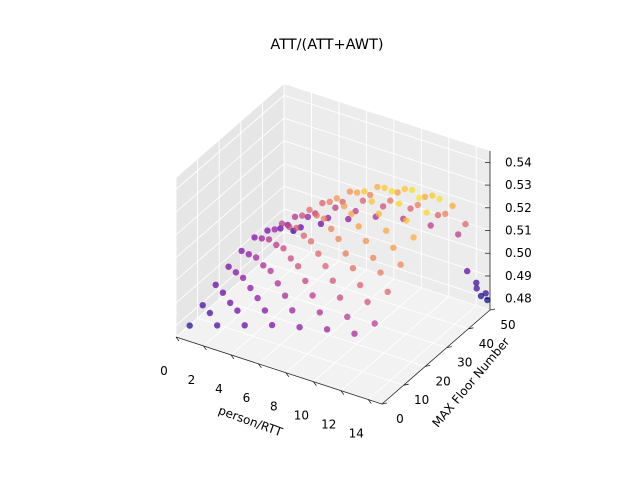 Image resolution: width=640 pixels, height=480 pixels. Describe the element at coordinates (518, 208) in the screenshot. I see `z-tick-label: 0.52` at that location.